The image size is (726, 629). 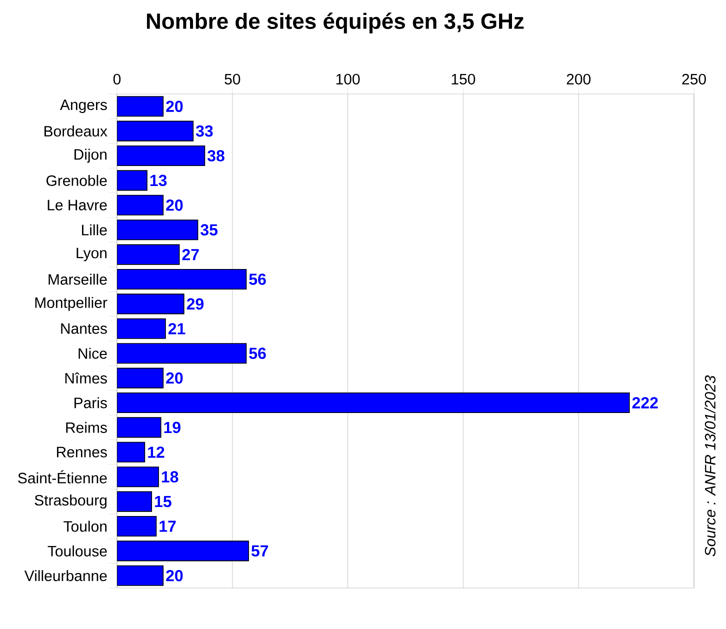 What do you see at coordinates (90, 155) in the screenshot?
I see `y-tick-label: Dijon` at bounding box center [90, 155].